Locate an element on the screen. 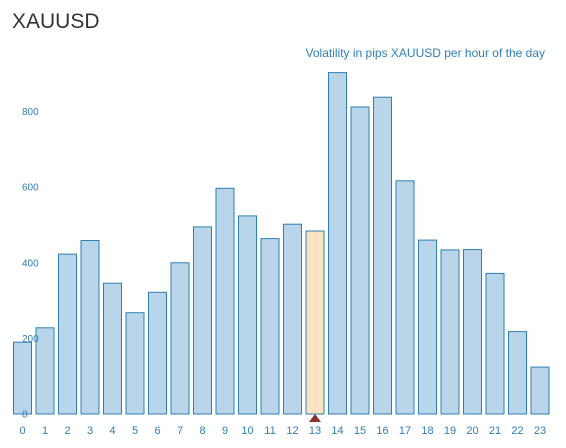 This screenshot has width=566, height=448. x-tick-label: 18 is located at coordinates (427, 431).